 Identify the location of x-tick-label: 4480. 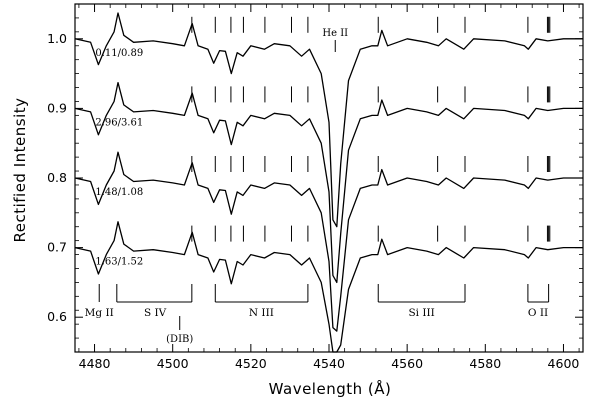
(95, 363).